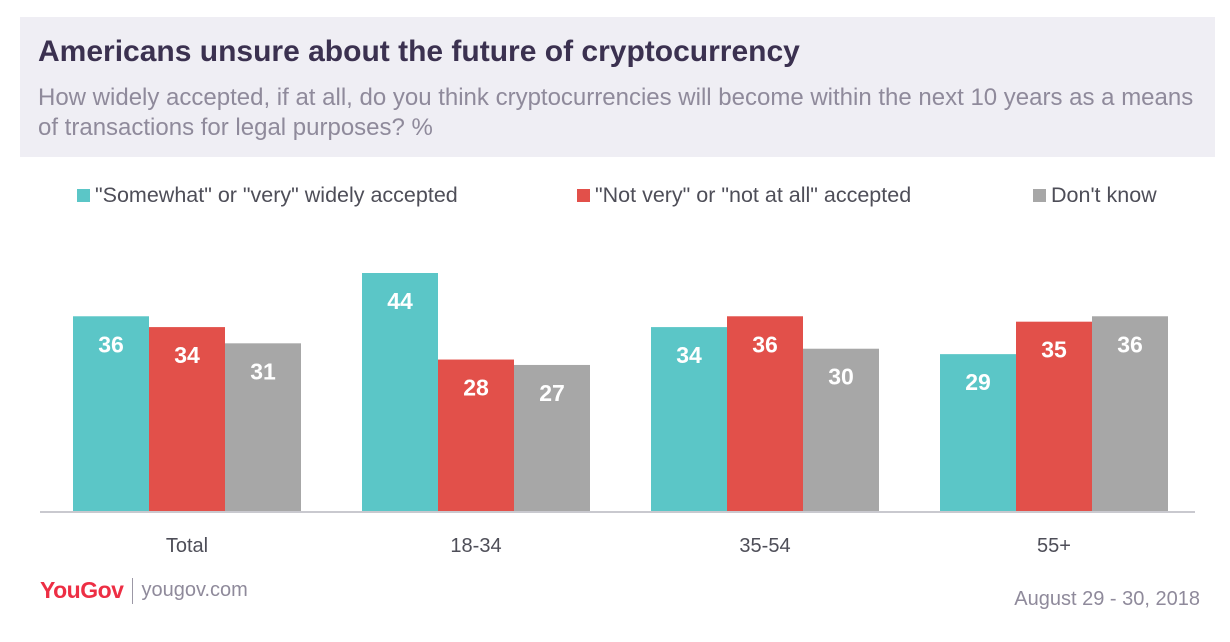 This screenshot has width=1230, height=642. I want to click on footer-site: yougov.com, so click(194, 590).